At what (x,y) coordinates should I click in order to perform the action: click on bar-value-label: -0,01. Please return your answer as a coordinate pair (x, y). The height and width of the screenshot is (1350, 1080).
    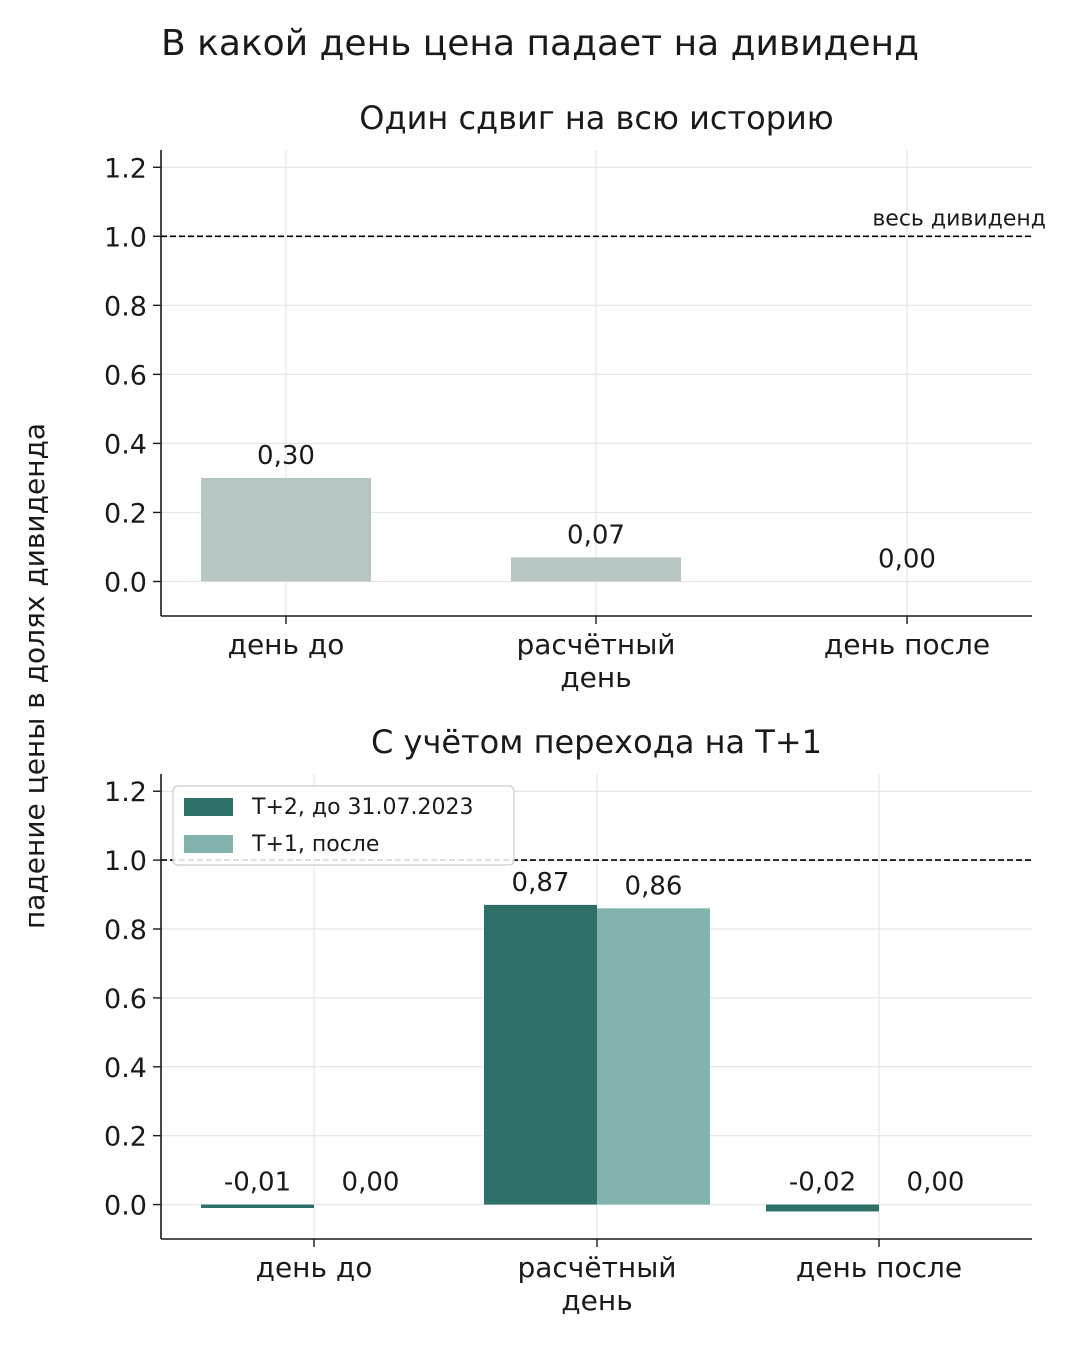
    Looking at the image, I should click on (257, 1183).